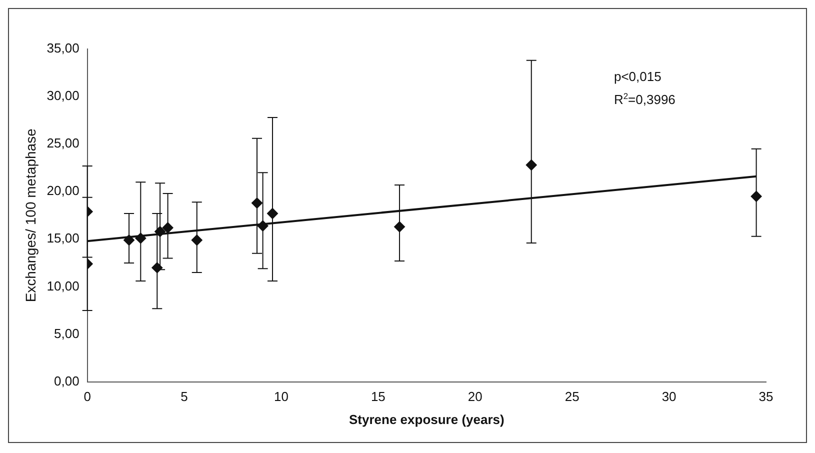 The image size is (815, 453). What do you see at coordinates (572, 396) in the screenshot?
I see `x-tick-label: 25` at bounding box center [572, 396].